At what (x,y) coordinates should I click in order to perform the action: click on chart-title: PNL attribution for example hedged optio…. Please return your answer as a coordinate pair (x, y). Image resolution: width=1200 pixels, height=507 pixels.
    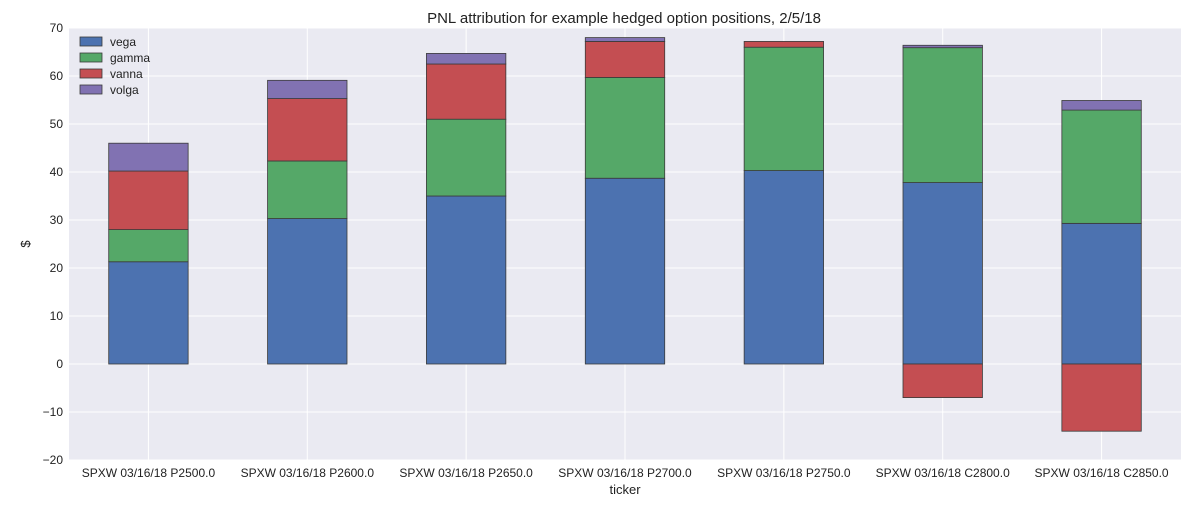
    Looking at the image, I should click on (624, 18).